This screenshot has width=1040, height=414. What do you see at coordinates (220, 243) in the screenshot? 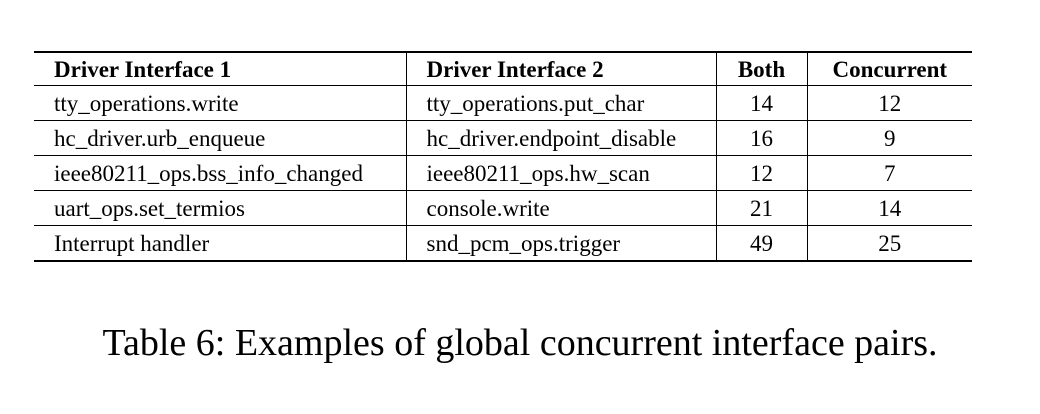
I see `cell-interface-1: Interrupt handler` at bounding box center [220, 243].